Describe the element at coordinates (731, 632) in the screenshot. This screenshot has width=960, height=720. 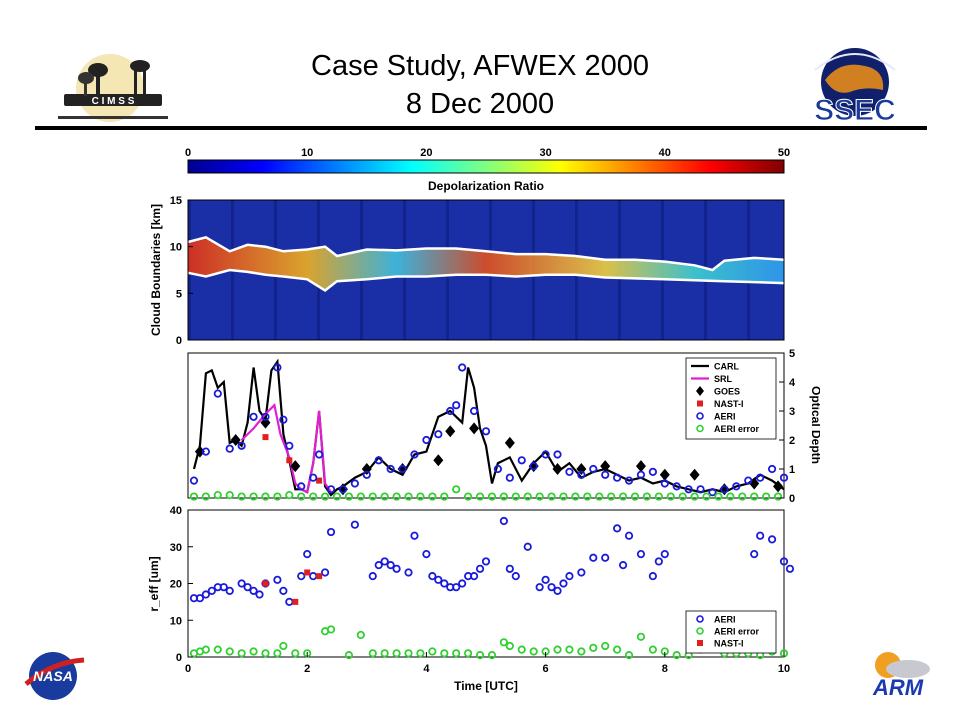
I see `effective-radius-legend: AERI AERI error NAST-I` at that location.